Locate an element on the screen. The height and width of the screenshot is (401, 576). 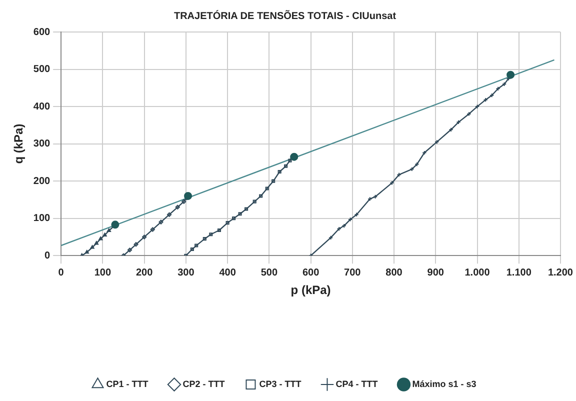
y-tick-label: 400 is located at coordinates (42, 106).